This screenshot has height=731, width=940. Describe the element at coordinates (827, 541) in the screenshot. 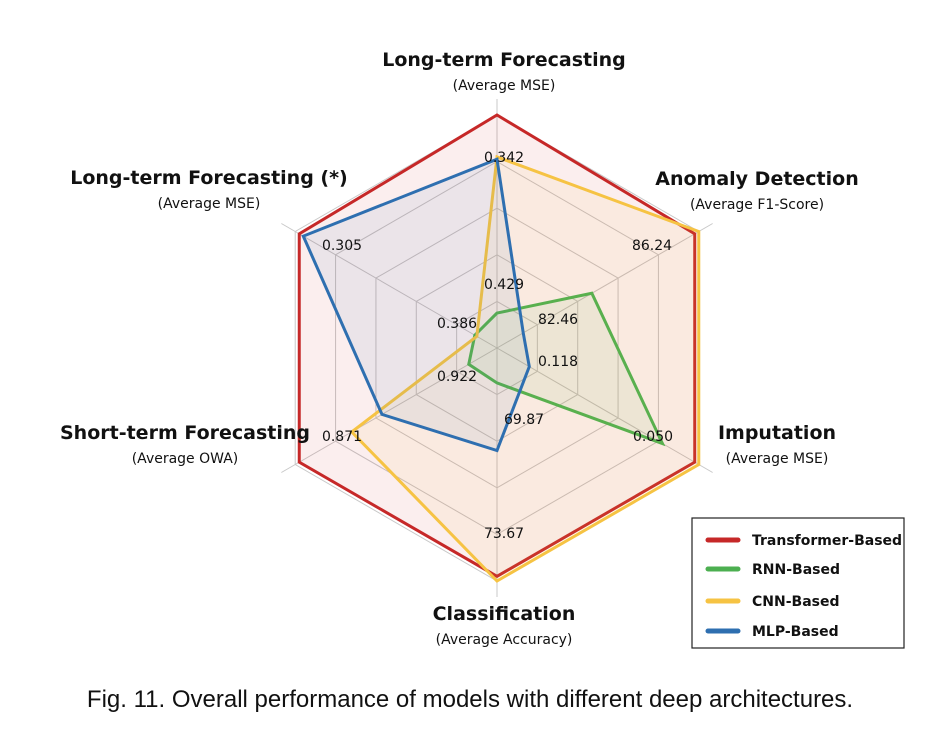

I see `legend-label: Transformer-Based` at that location.